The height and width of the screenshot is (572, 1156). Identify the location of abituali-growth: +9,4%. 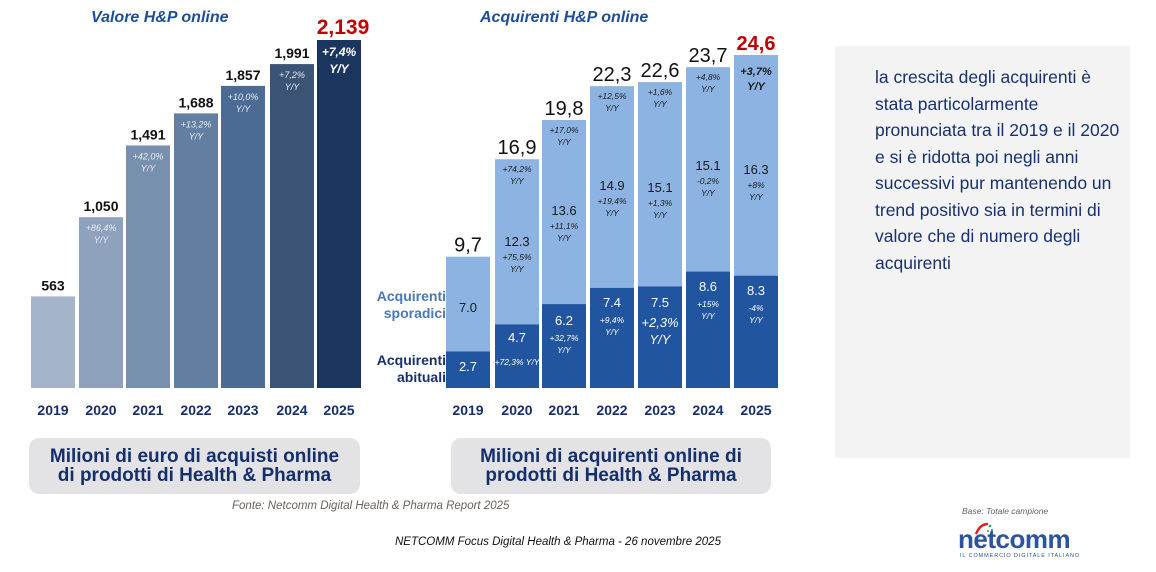
(612, 320).